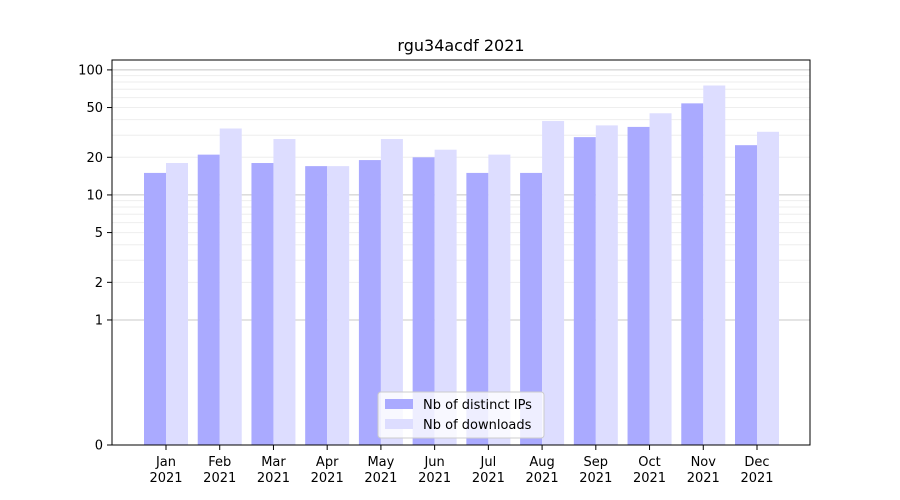 The height and width of the screenshot is (500, 900). I want to click on y-tick-label: 1, so click(99, 320).